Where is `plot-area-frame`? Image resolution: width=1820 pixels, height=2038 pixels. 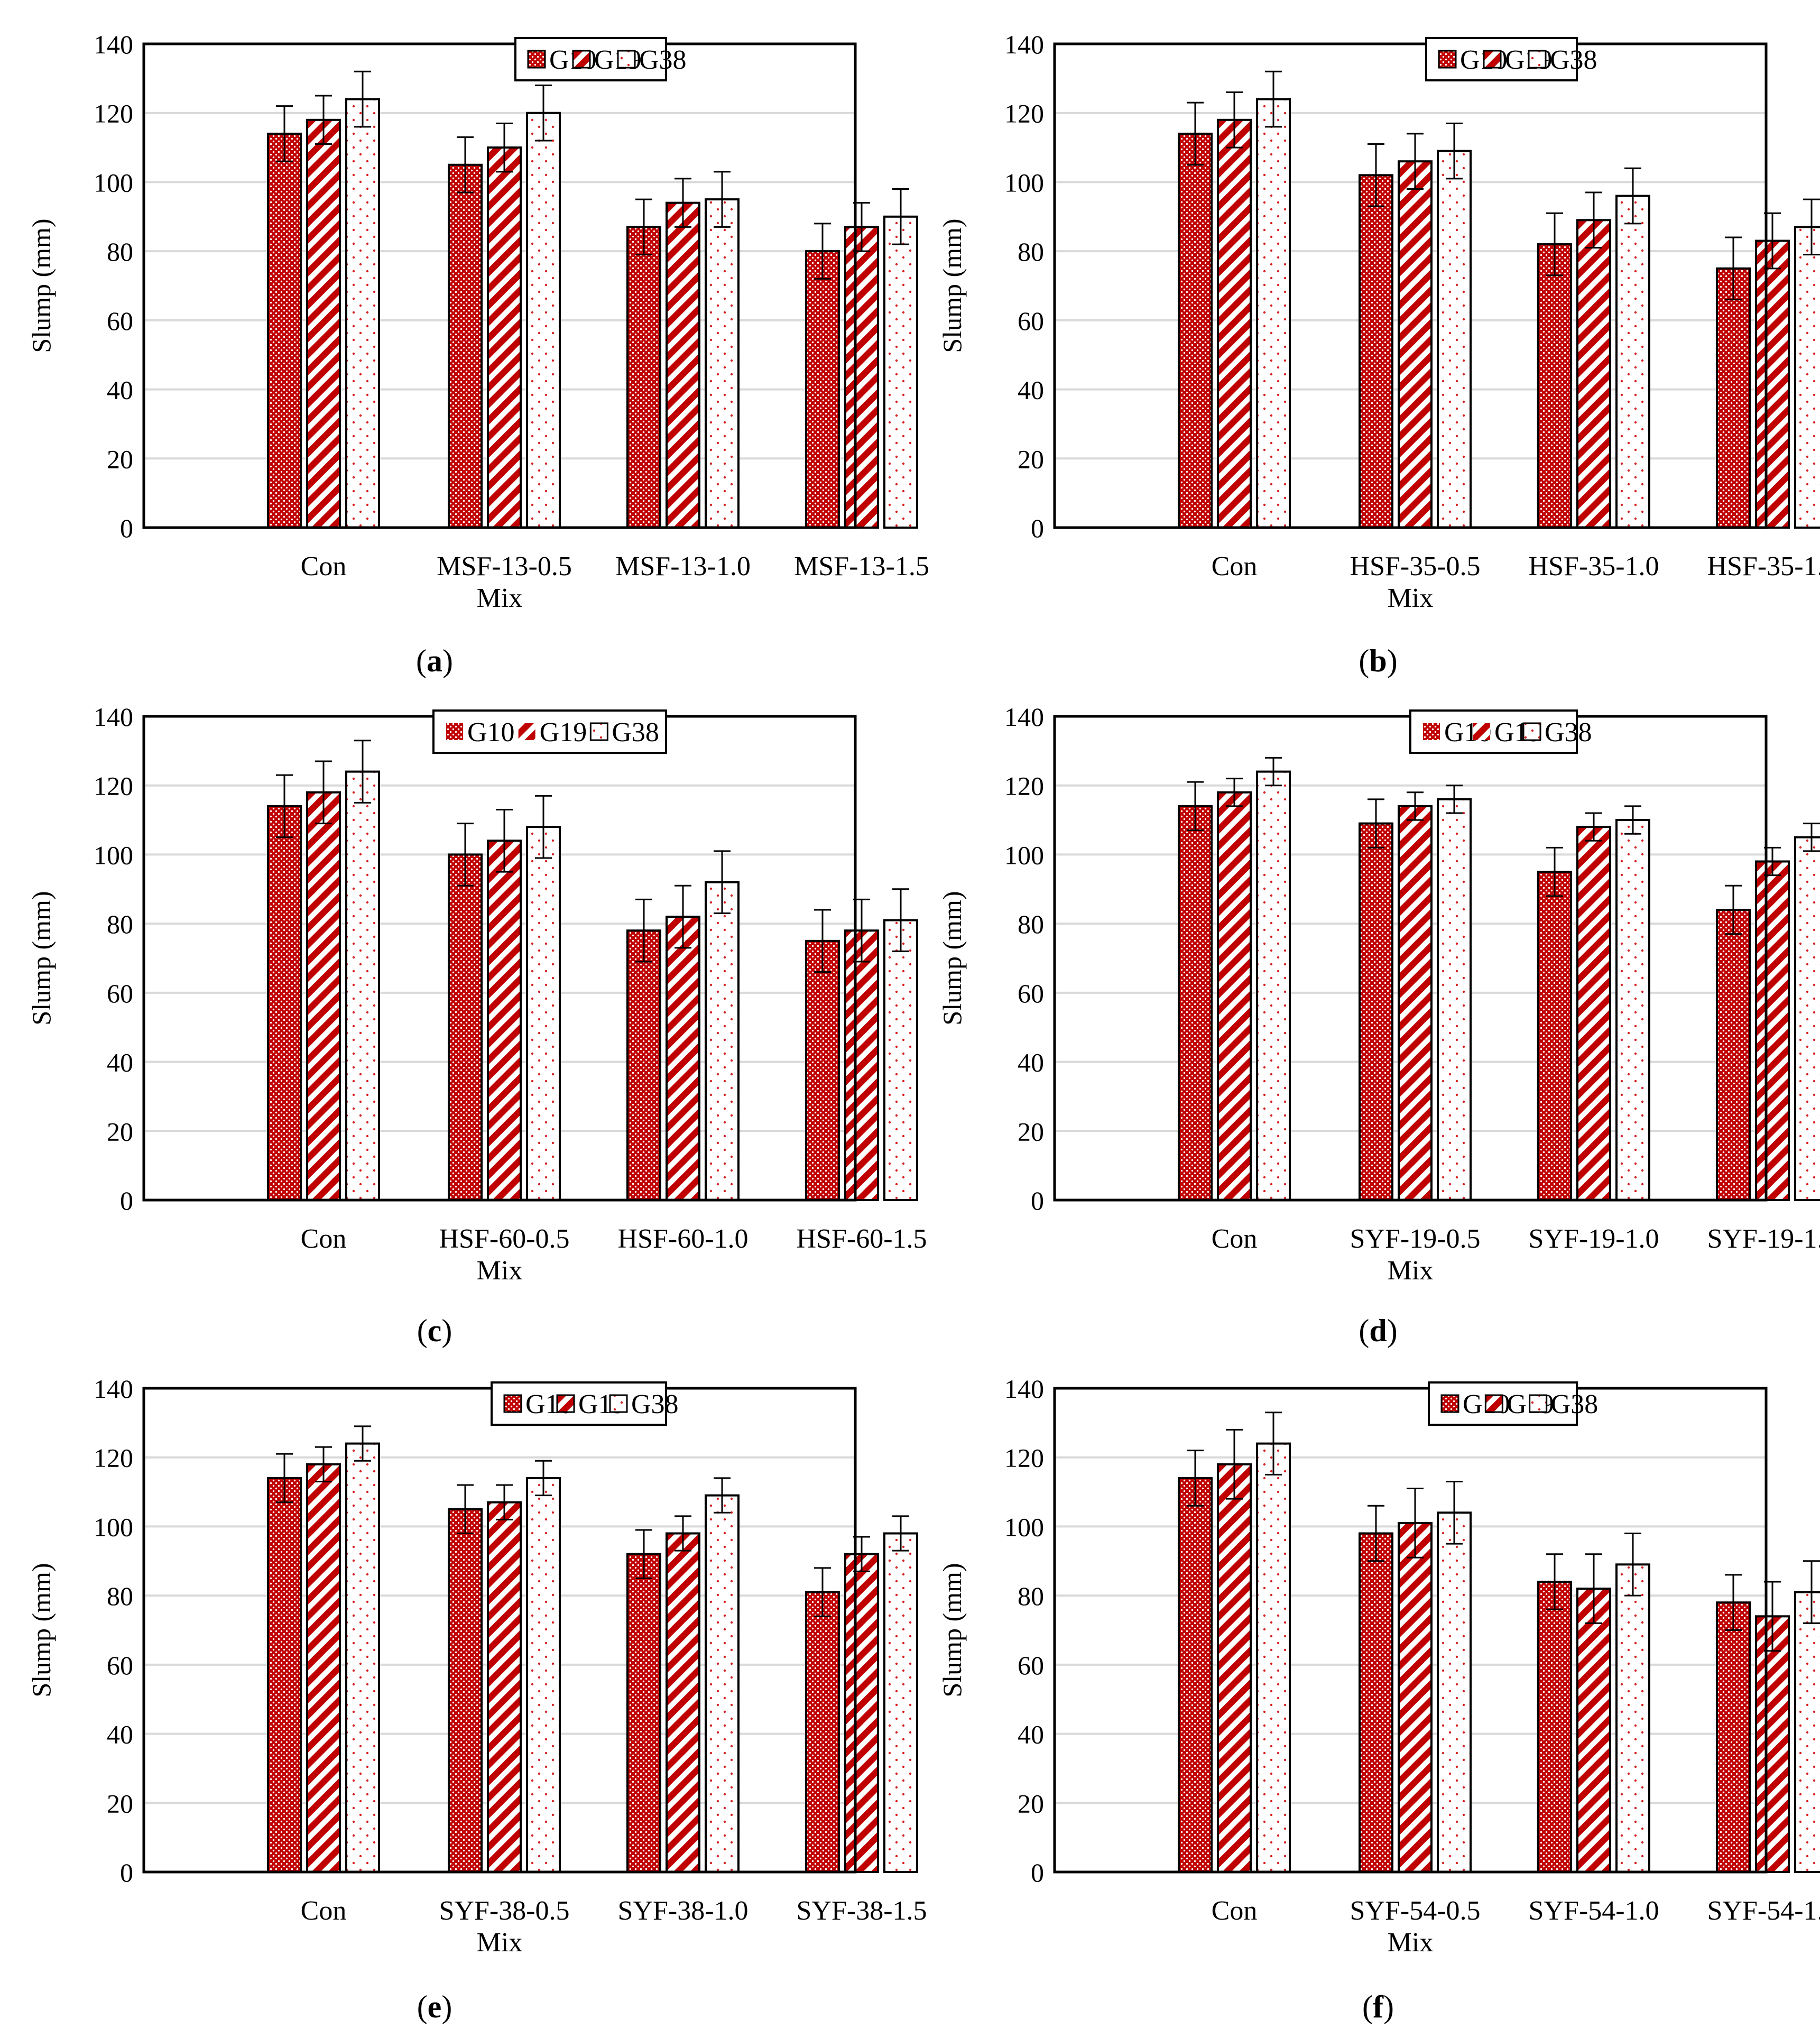
plot-area-frame is located at coordinates (1410, 1630).